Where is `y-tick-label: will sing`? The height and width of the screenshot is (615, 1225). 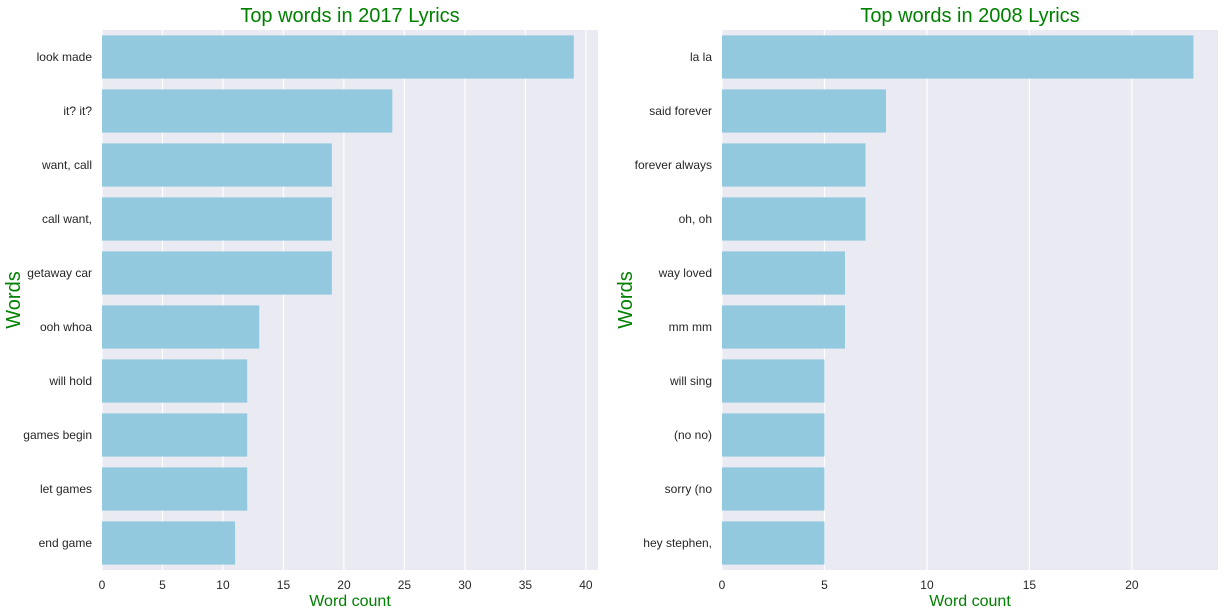
y-tick-label: will sing is located at coordinates (690, 381).